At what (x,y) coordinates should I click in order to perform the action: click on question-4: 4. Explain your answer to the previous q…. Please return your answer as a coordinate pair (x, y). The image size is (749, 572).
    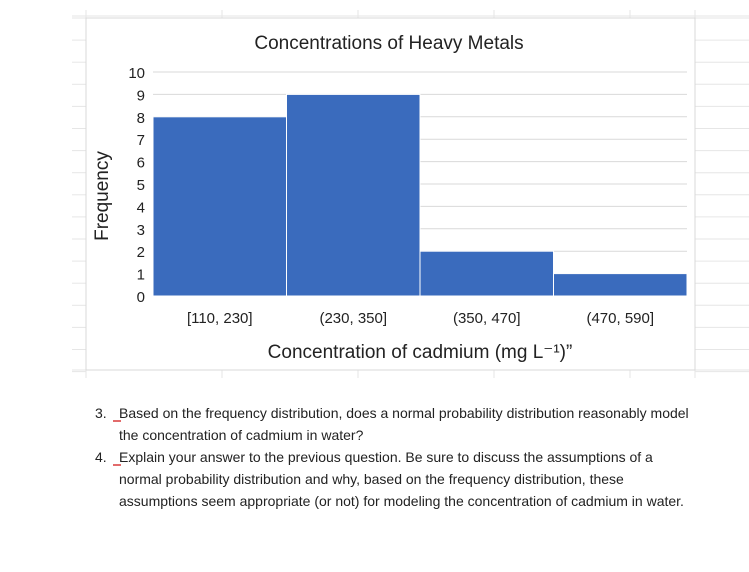
    Looking at the image, I should click on (395, 479).